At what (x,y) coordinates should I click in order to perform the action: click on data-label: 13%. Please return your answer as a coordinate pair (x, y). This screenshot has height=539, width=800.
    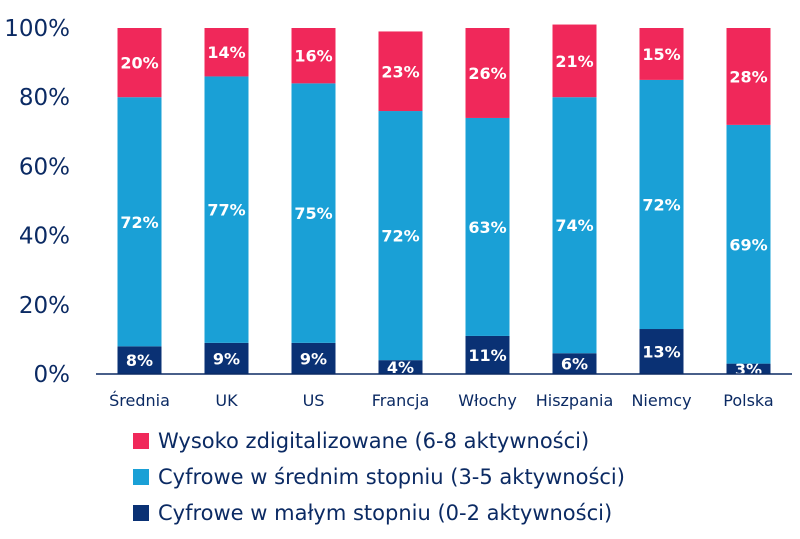
    Looking at the image, I should click on (661, 352).